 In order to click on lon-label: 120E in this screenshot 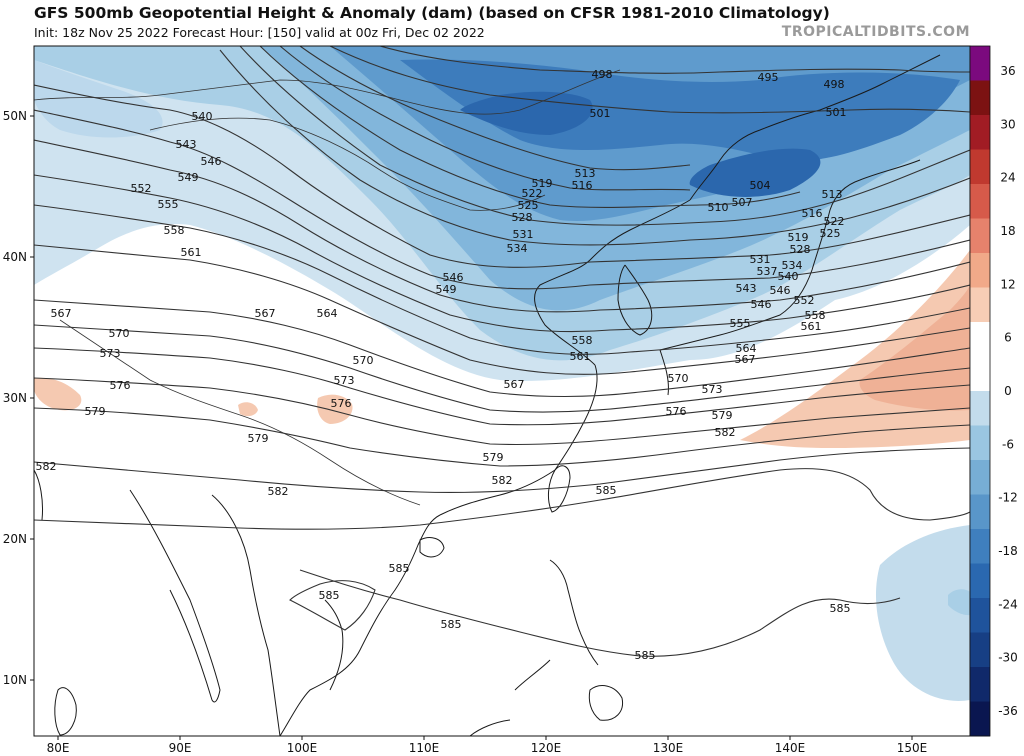, I will do `click(546, 748)`.